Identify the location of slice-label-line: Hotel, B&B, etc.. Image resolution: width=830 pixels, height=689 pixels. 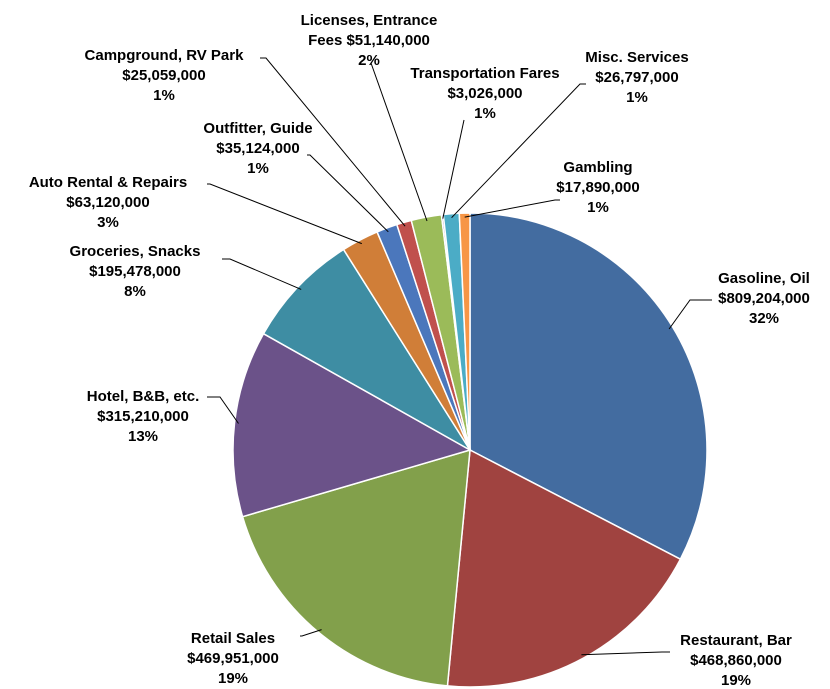
(143, 396).